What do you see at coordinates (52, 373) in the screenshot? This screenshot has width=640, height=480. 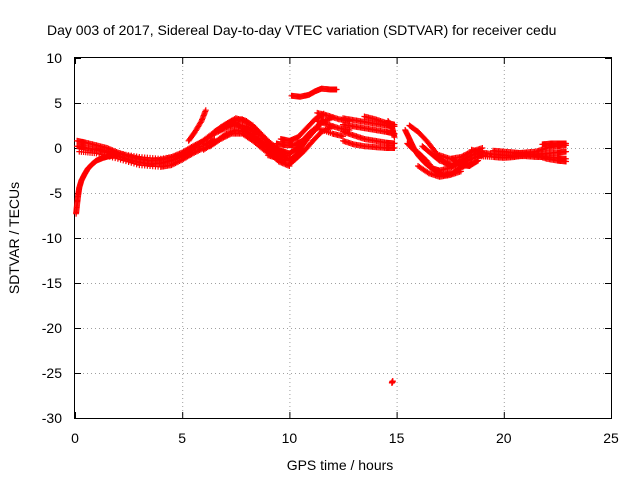 I see `y-tick-label: -25` at bounding box center [52, 373].